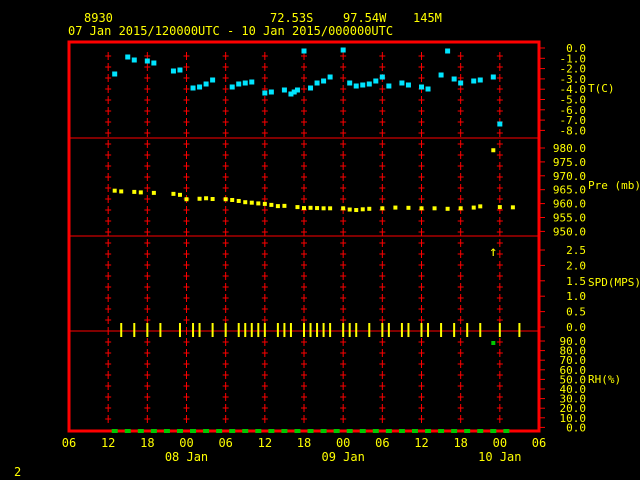 The height and width of the screenshot is (480, 640). What do you see at coordinates (569, 176) in the screenshot?
I see `y-tick-label: 970.0` at bounding box center [569, 176].